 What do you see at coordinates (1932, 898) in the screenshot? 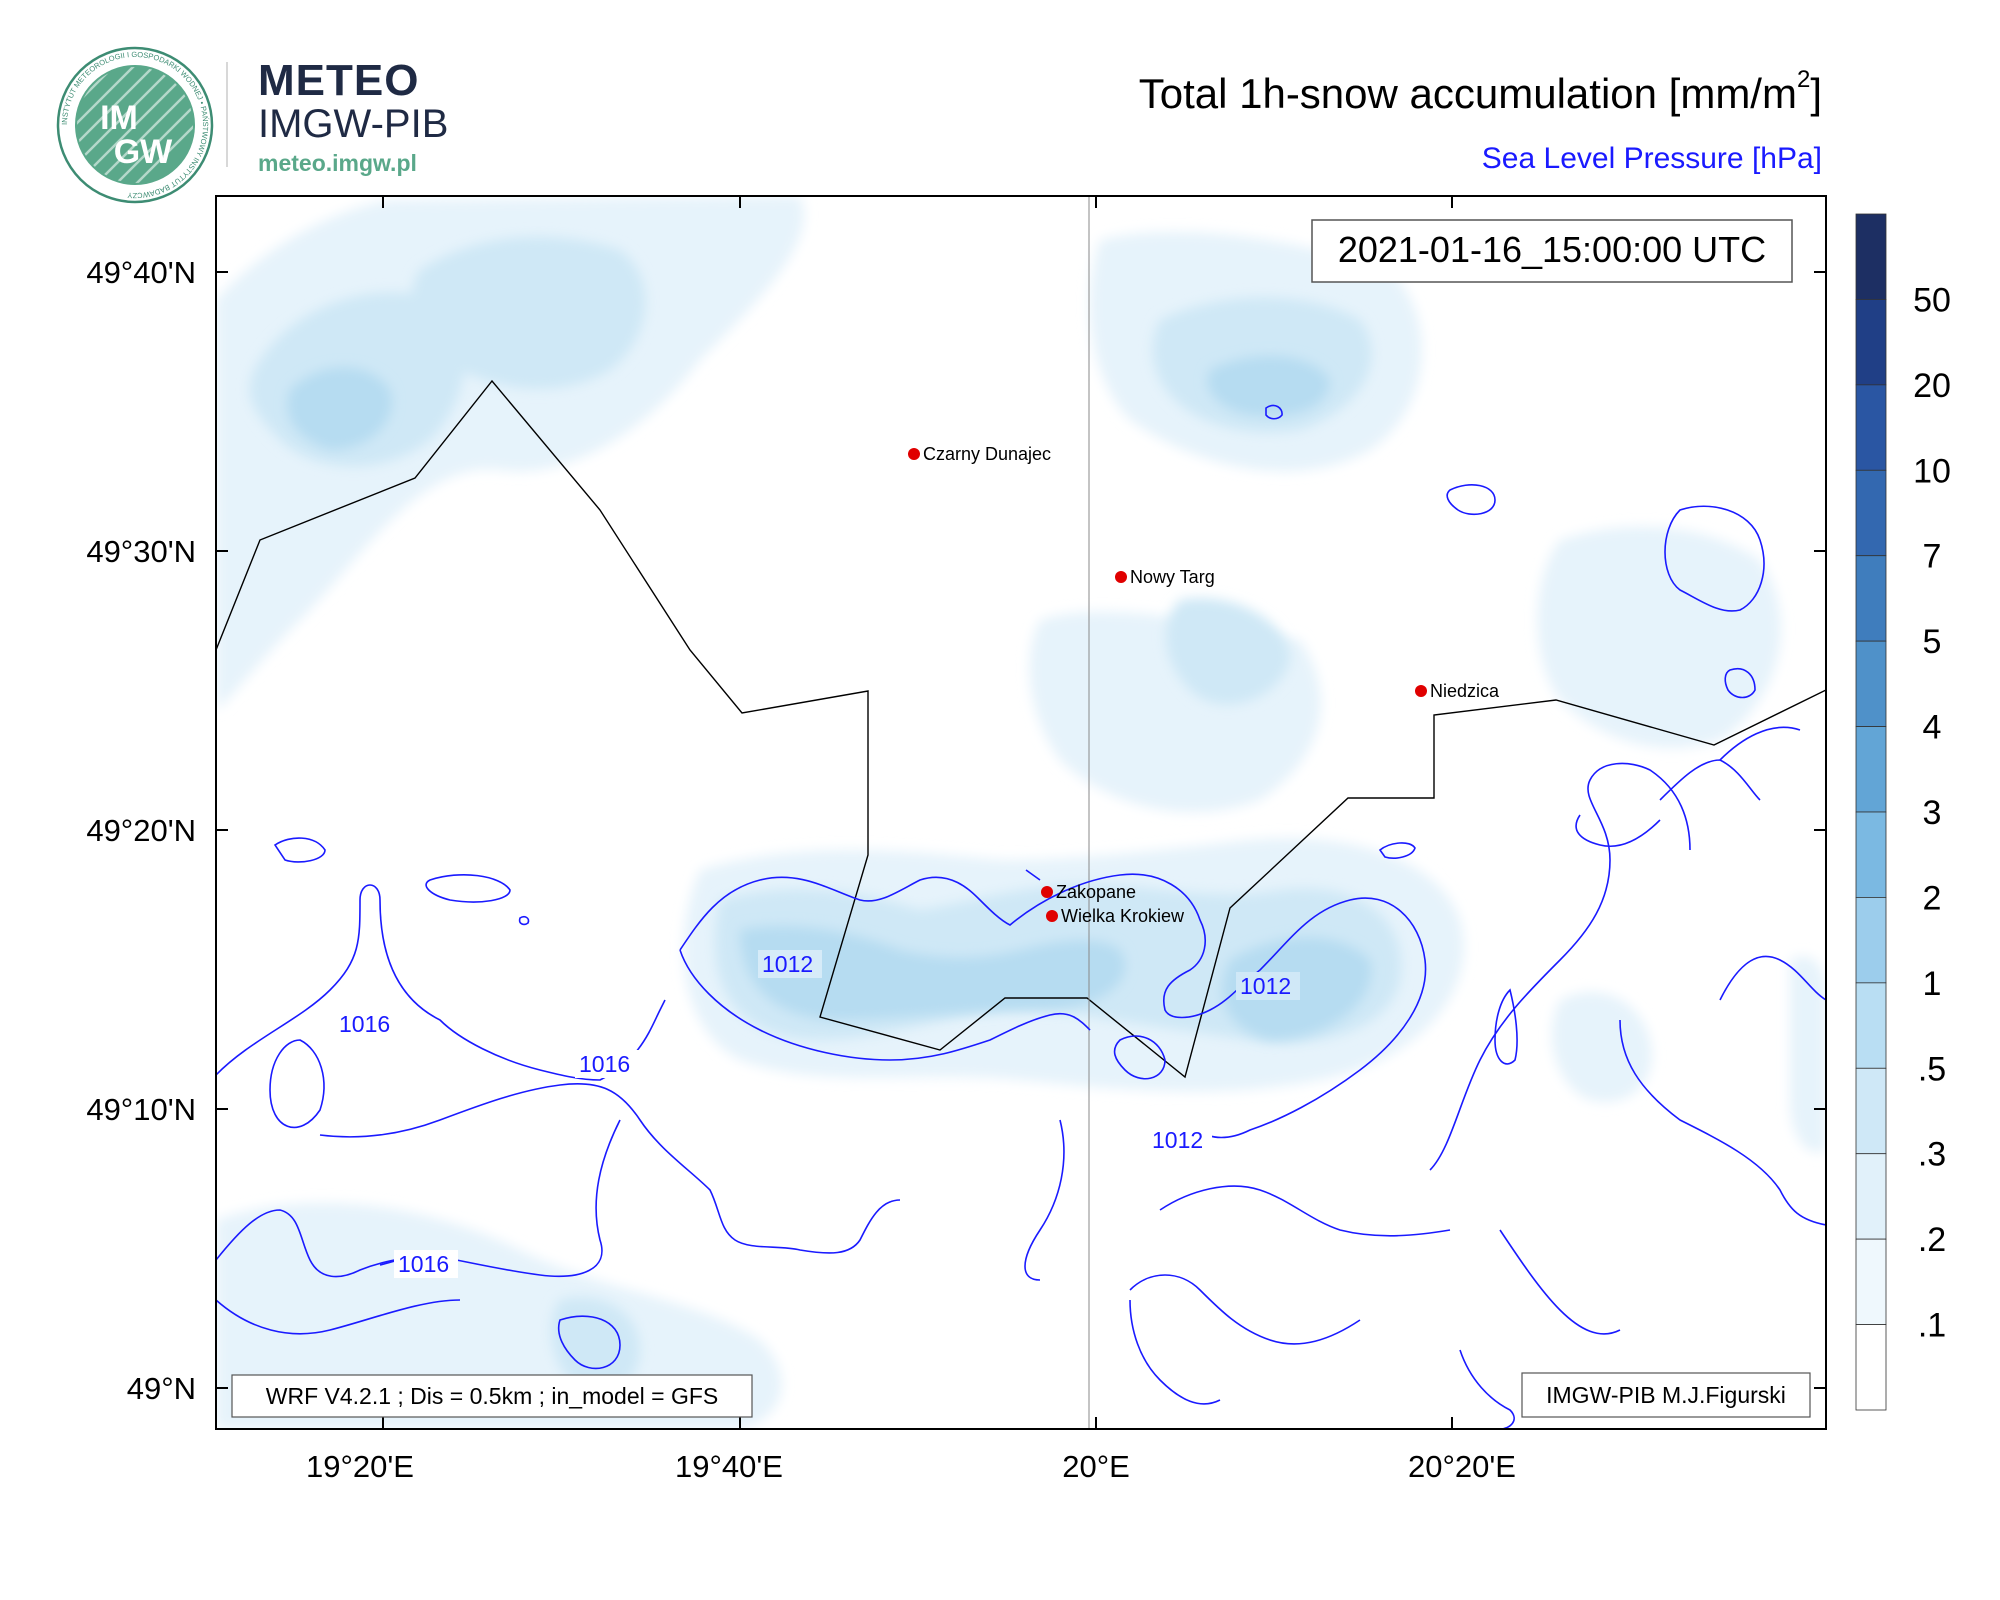
I see `colorbar-label: 2` at bounding box center [1932, 898].